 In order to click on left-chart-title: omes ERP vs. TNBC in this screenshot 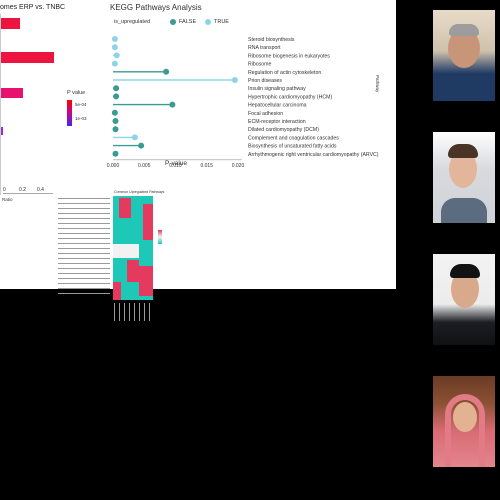, I will do `click(33, 7)`.